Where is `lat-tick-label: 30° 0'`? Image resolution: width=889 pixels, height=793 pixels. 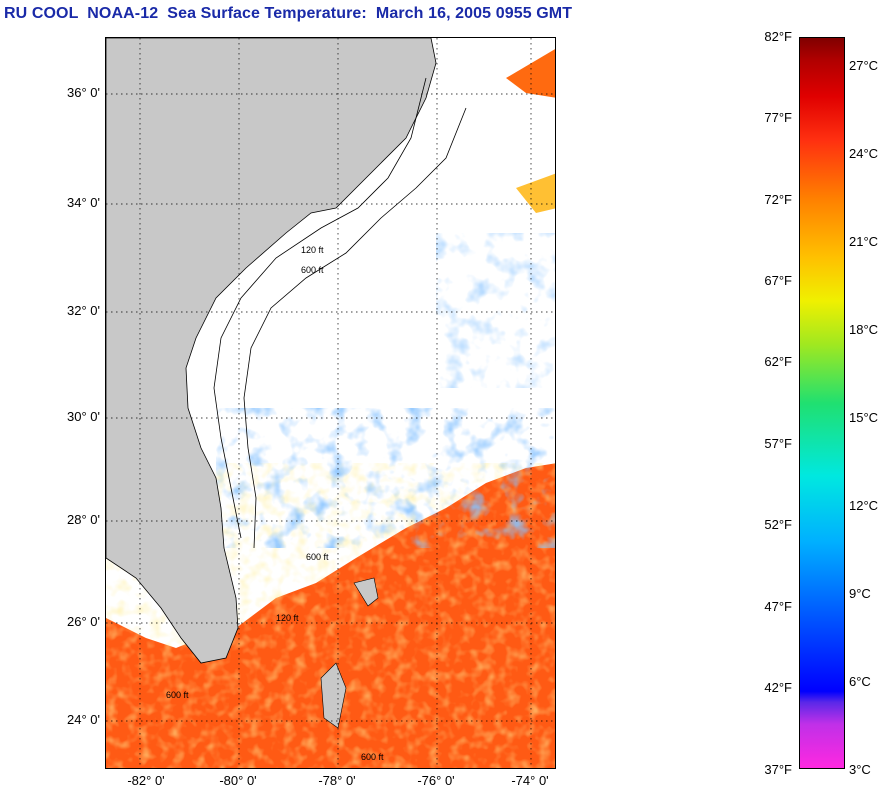
lat-tick-label: 30° 0' is located at coordinates (83, 416).